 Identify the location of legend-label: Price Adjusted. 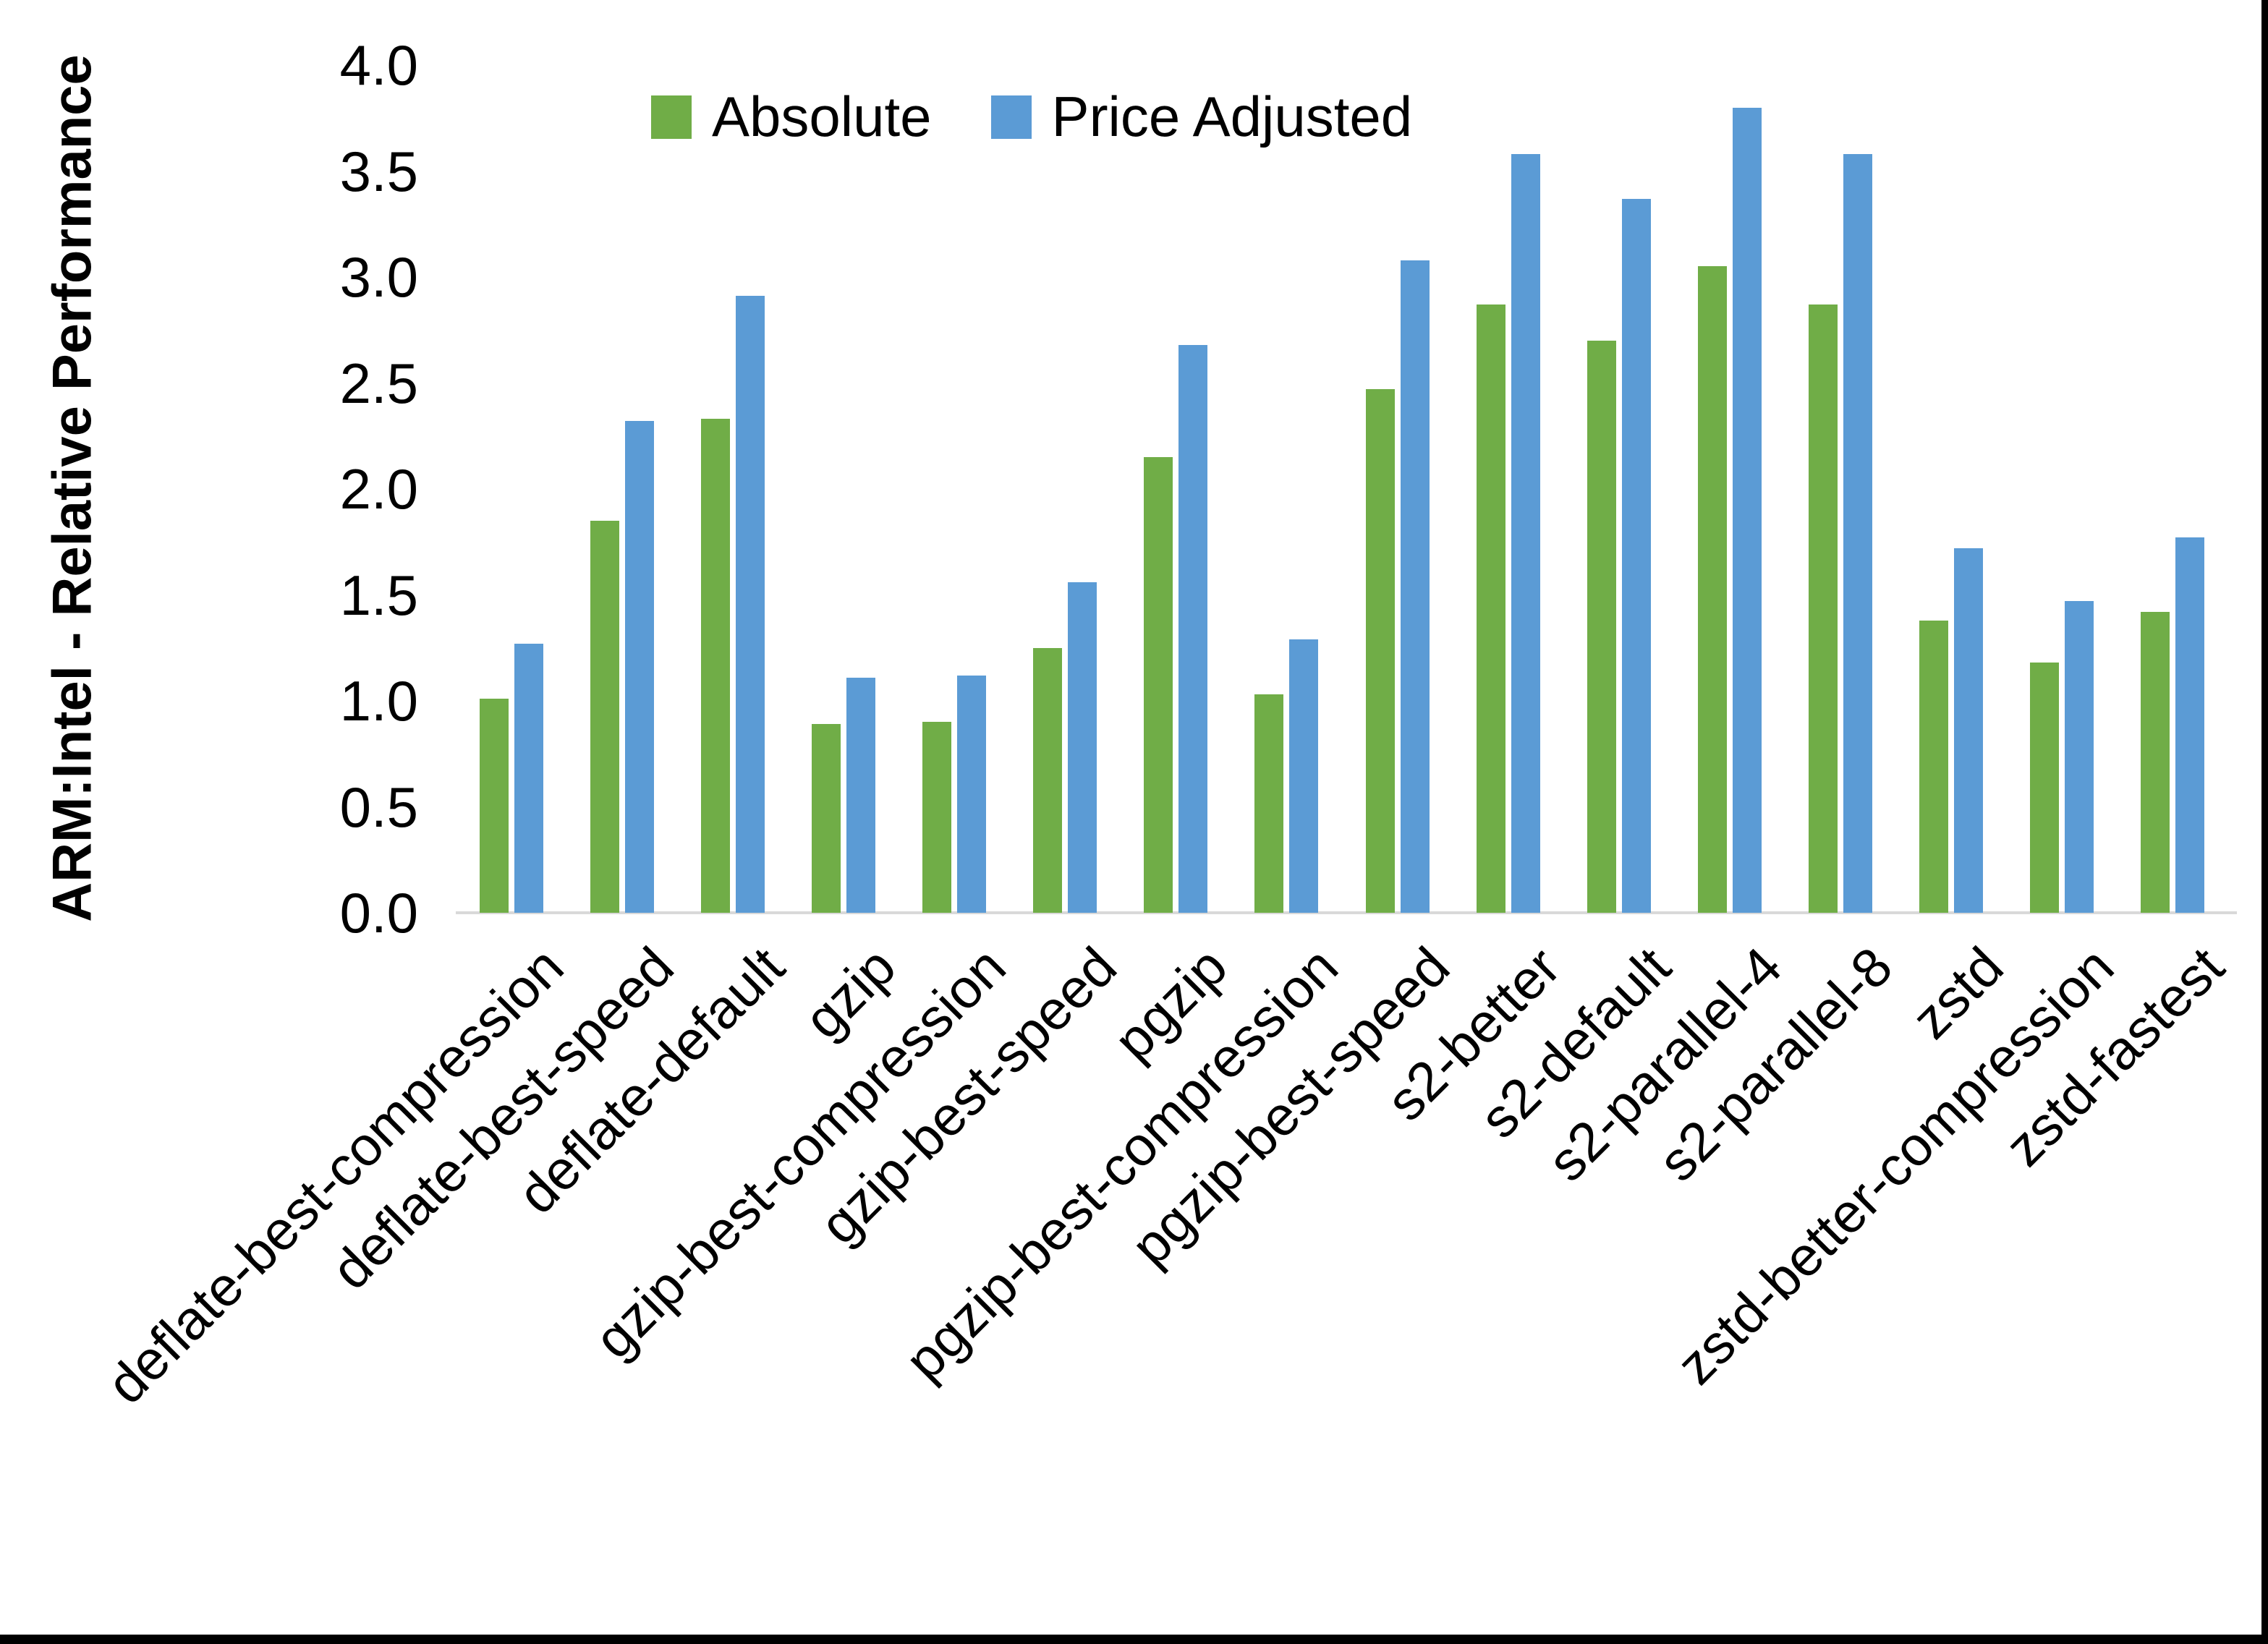
(1232, 116).